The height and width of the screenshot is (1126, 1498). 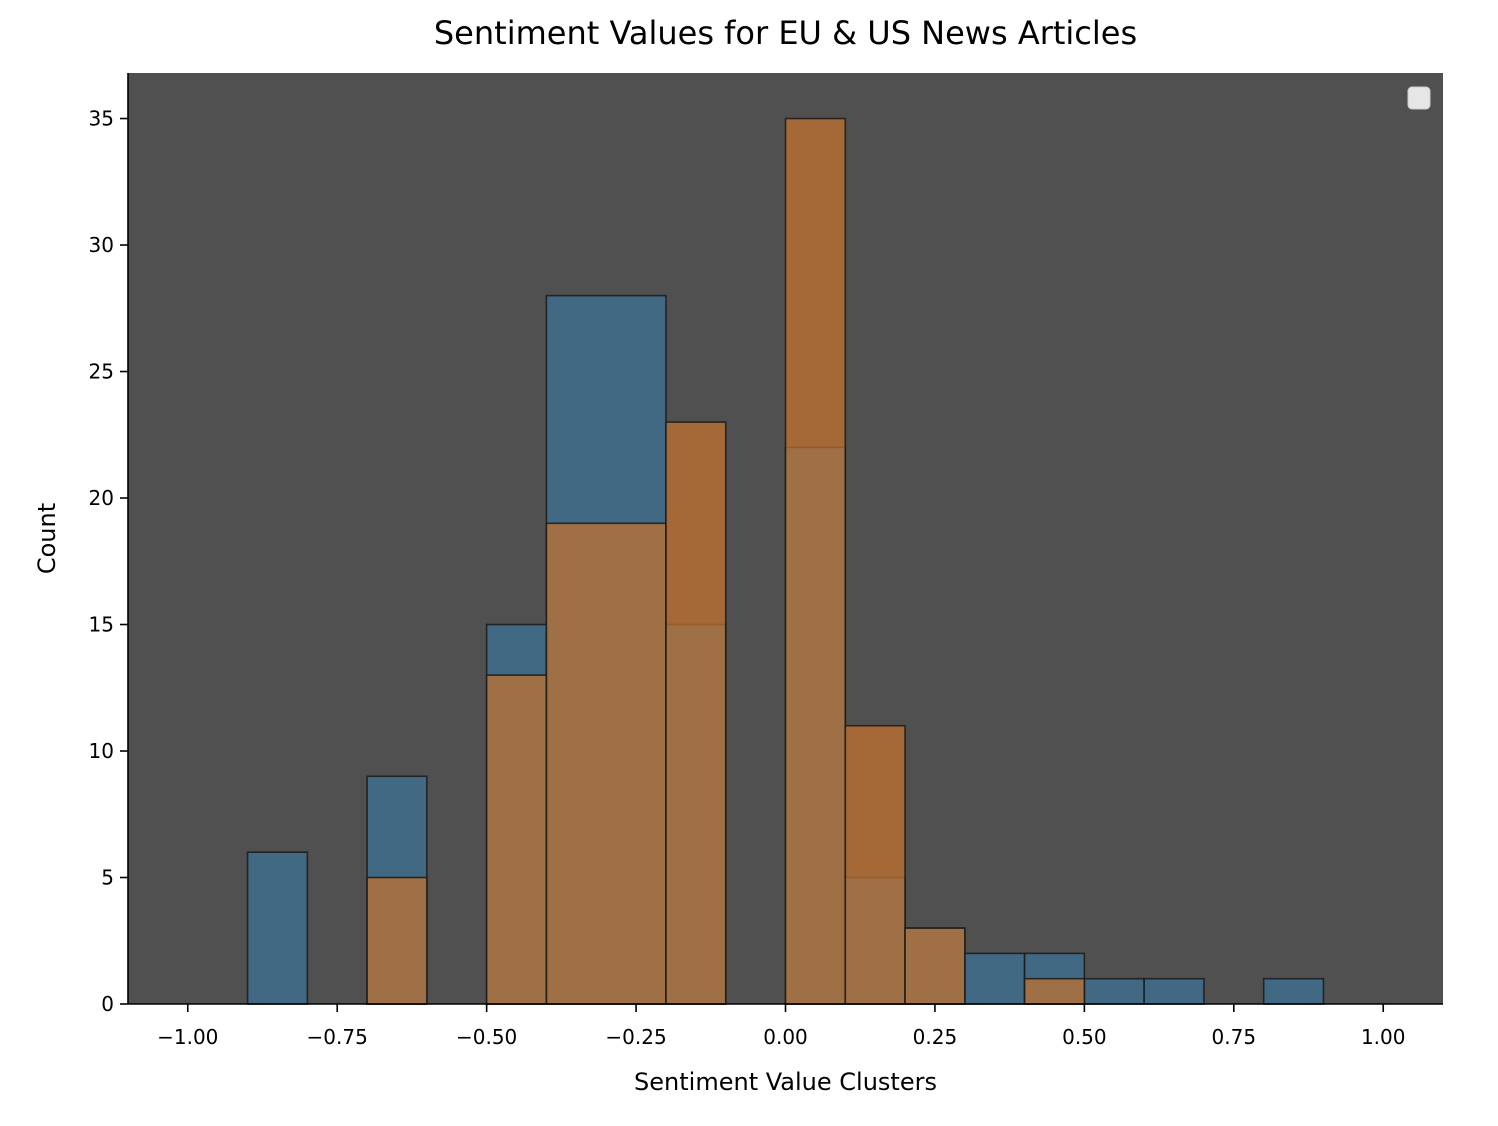 I want to click on x-tick-label: 0.25, so click(x=935, y=1037).